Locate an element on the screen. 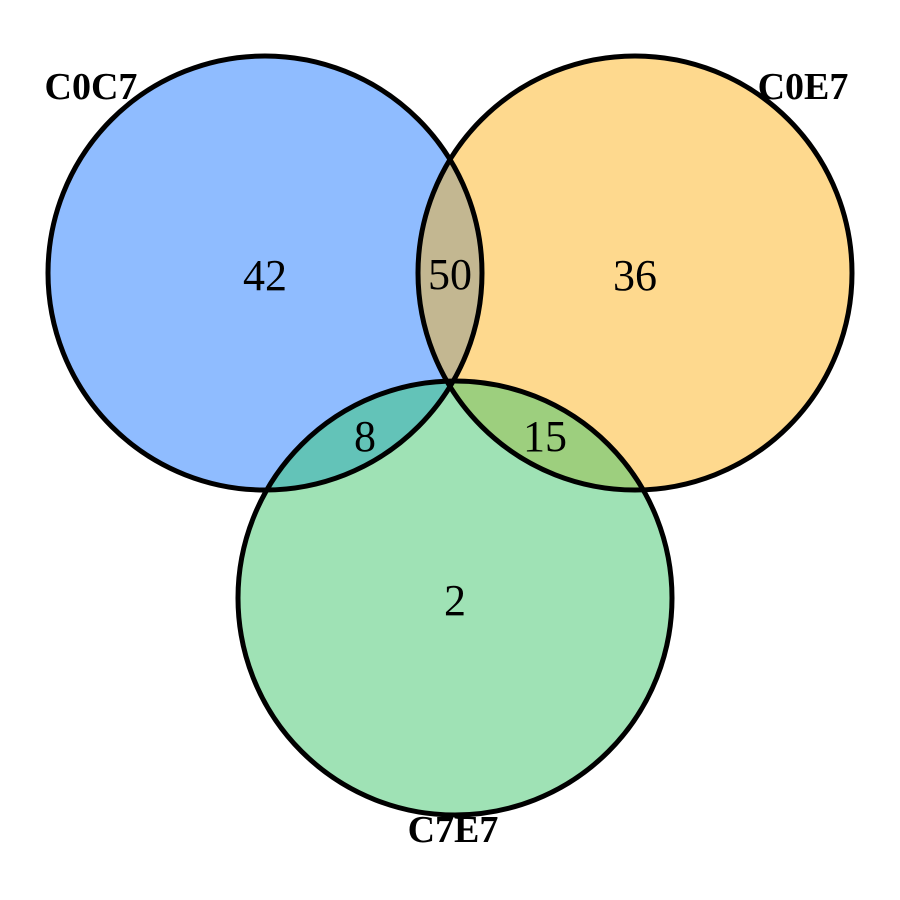  set-label-c7e7: C7E7 is located at coordinates (453, 830).